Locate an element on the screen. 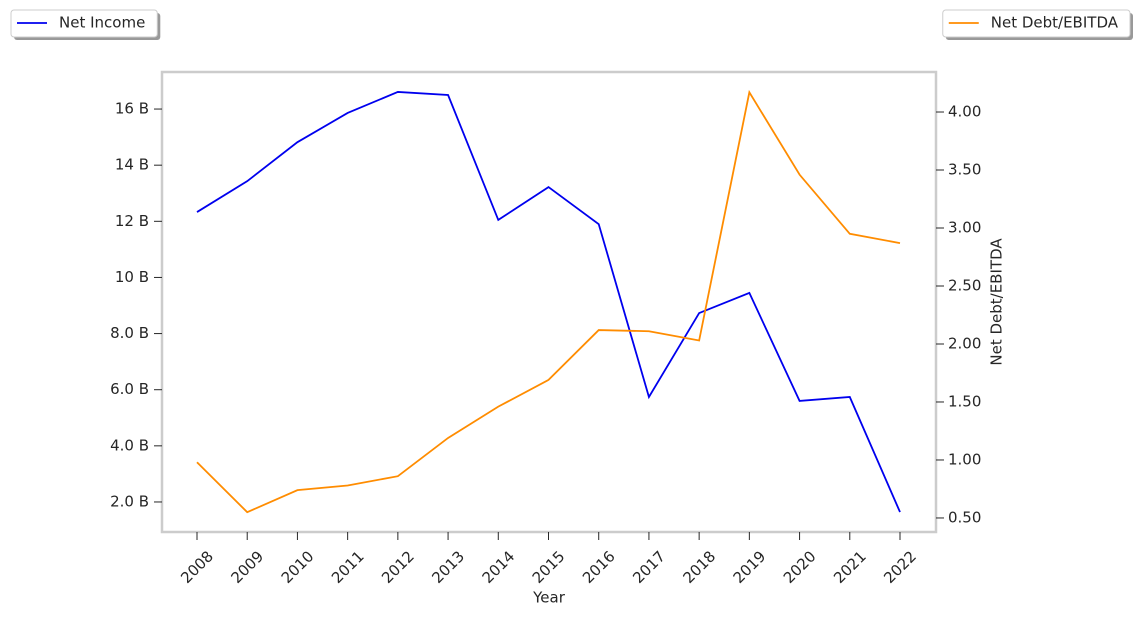  y2-tick-label: 4.00 is located at coordinates (964, 112).